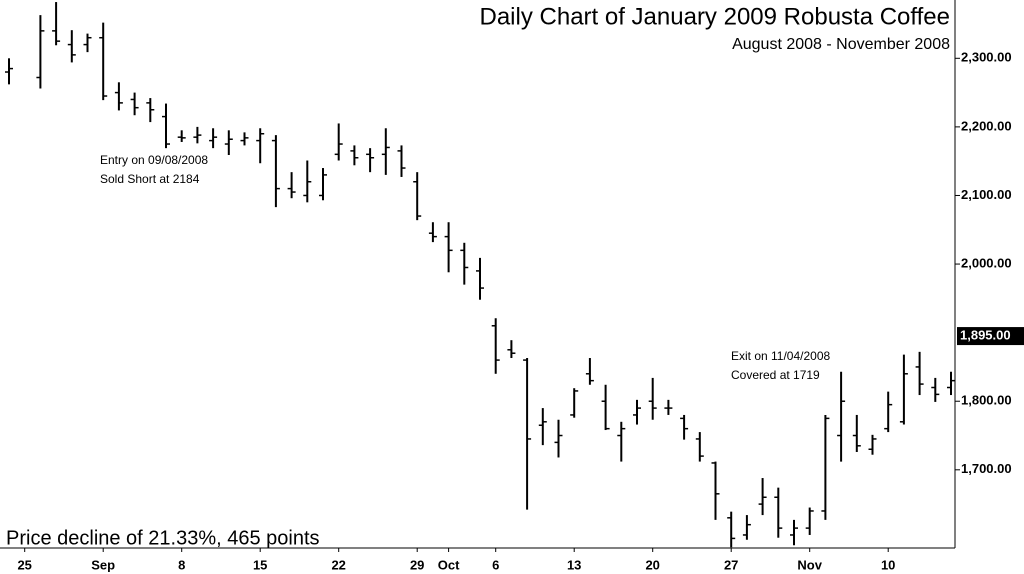  What do you see at coordinates (181, 564) in the screenshot?
I see `x-tick-label: 8` at bounding box center [181, 564].